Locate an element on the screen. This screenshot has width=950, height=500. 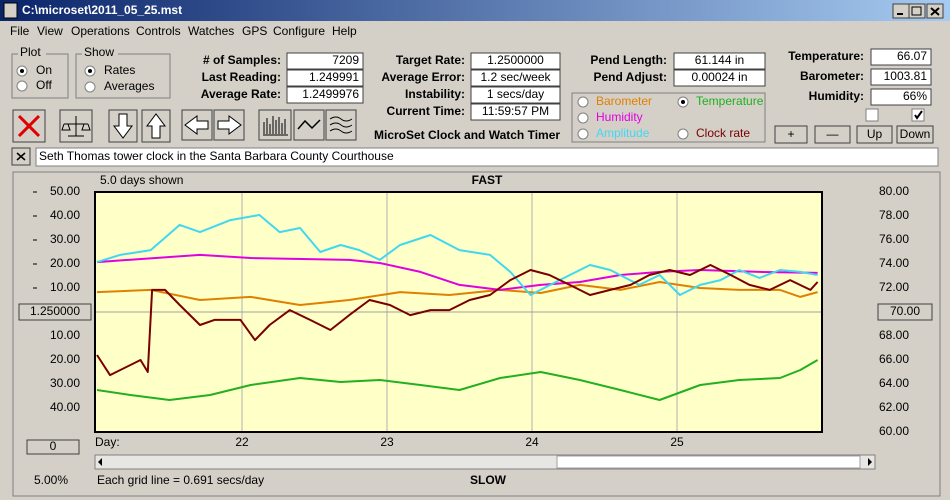
fast-label: FAST is located at coordinates (487, 180).